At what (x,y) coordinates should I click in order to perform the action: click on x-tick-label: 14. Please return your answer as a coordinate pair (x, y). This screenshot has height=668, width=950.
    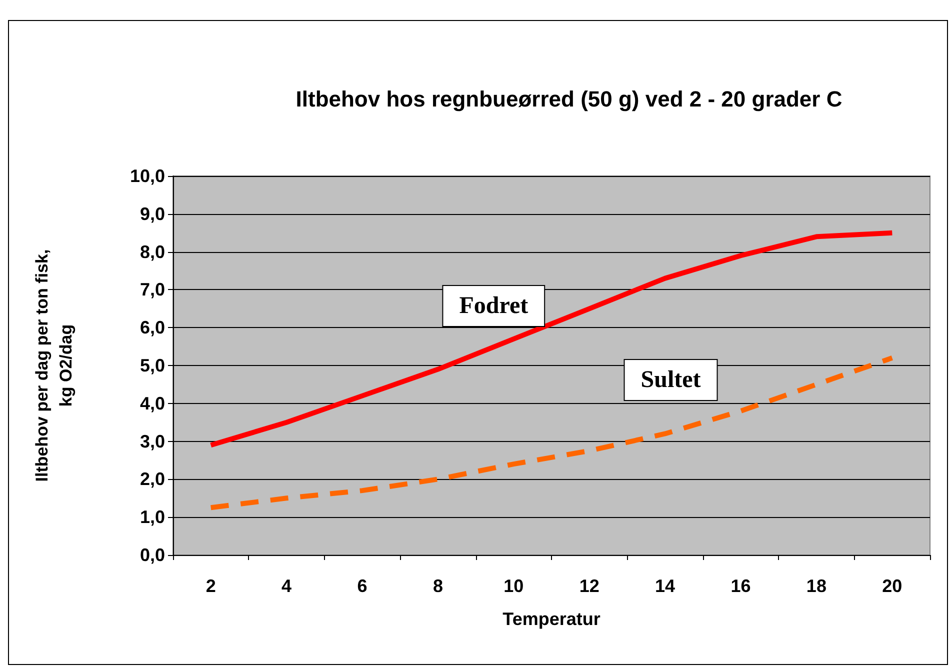
    Looking at the image, I should click on (665, 586).